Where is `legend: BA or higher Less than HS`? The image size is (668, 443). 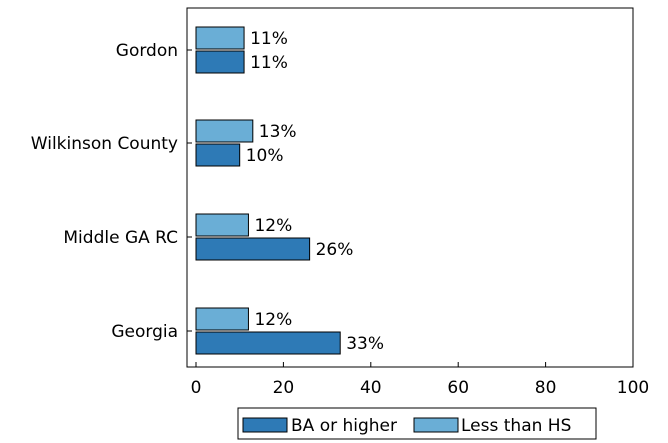 legend: BA or higher Less than HS is located at coordinates (417, 423).